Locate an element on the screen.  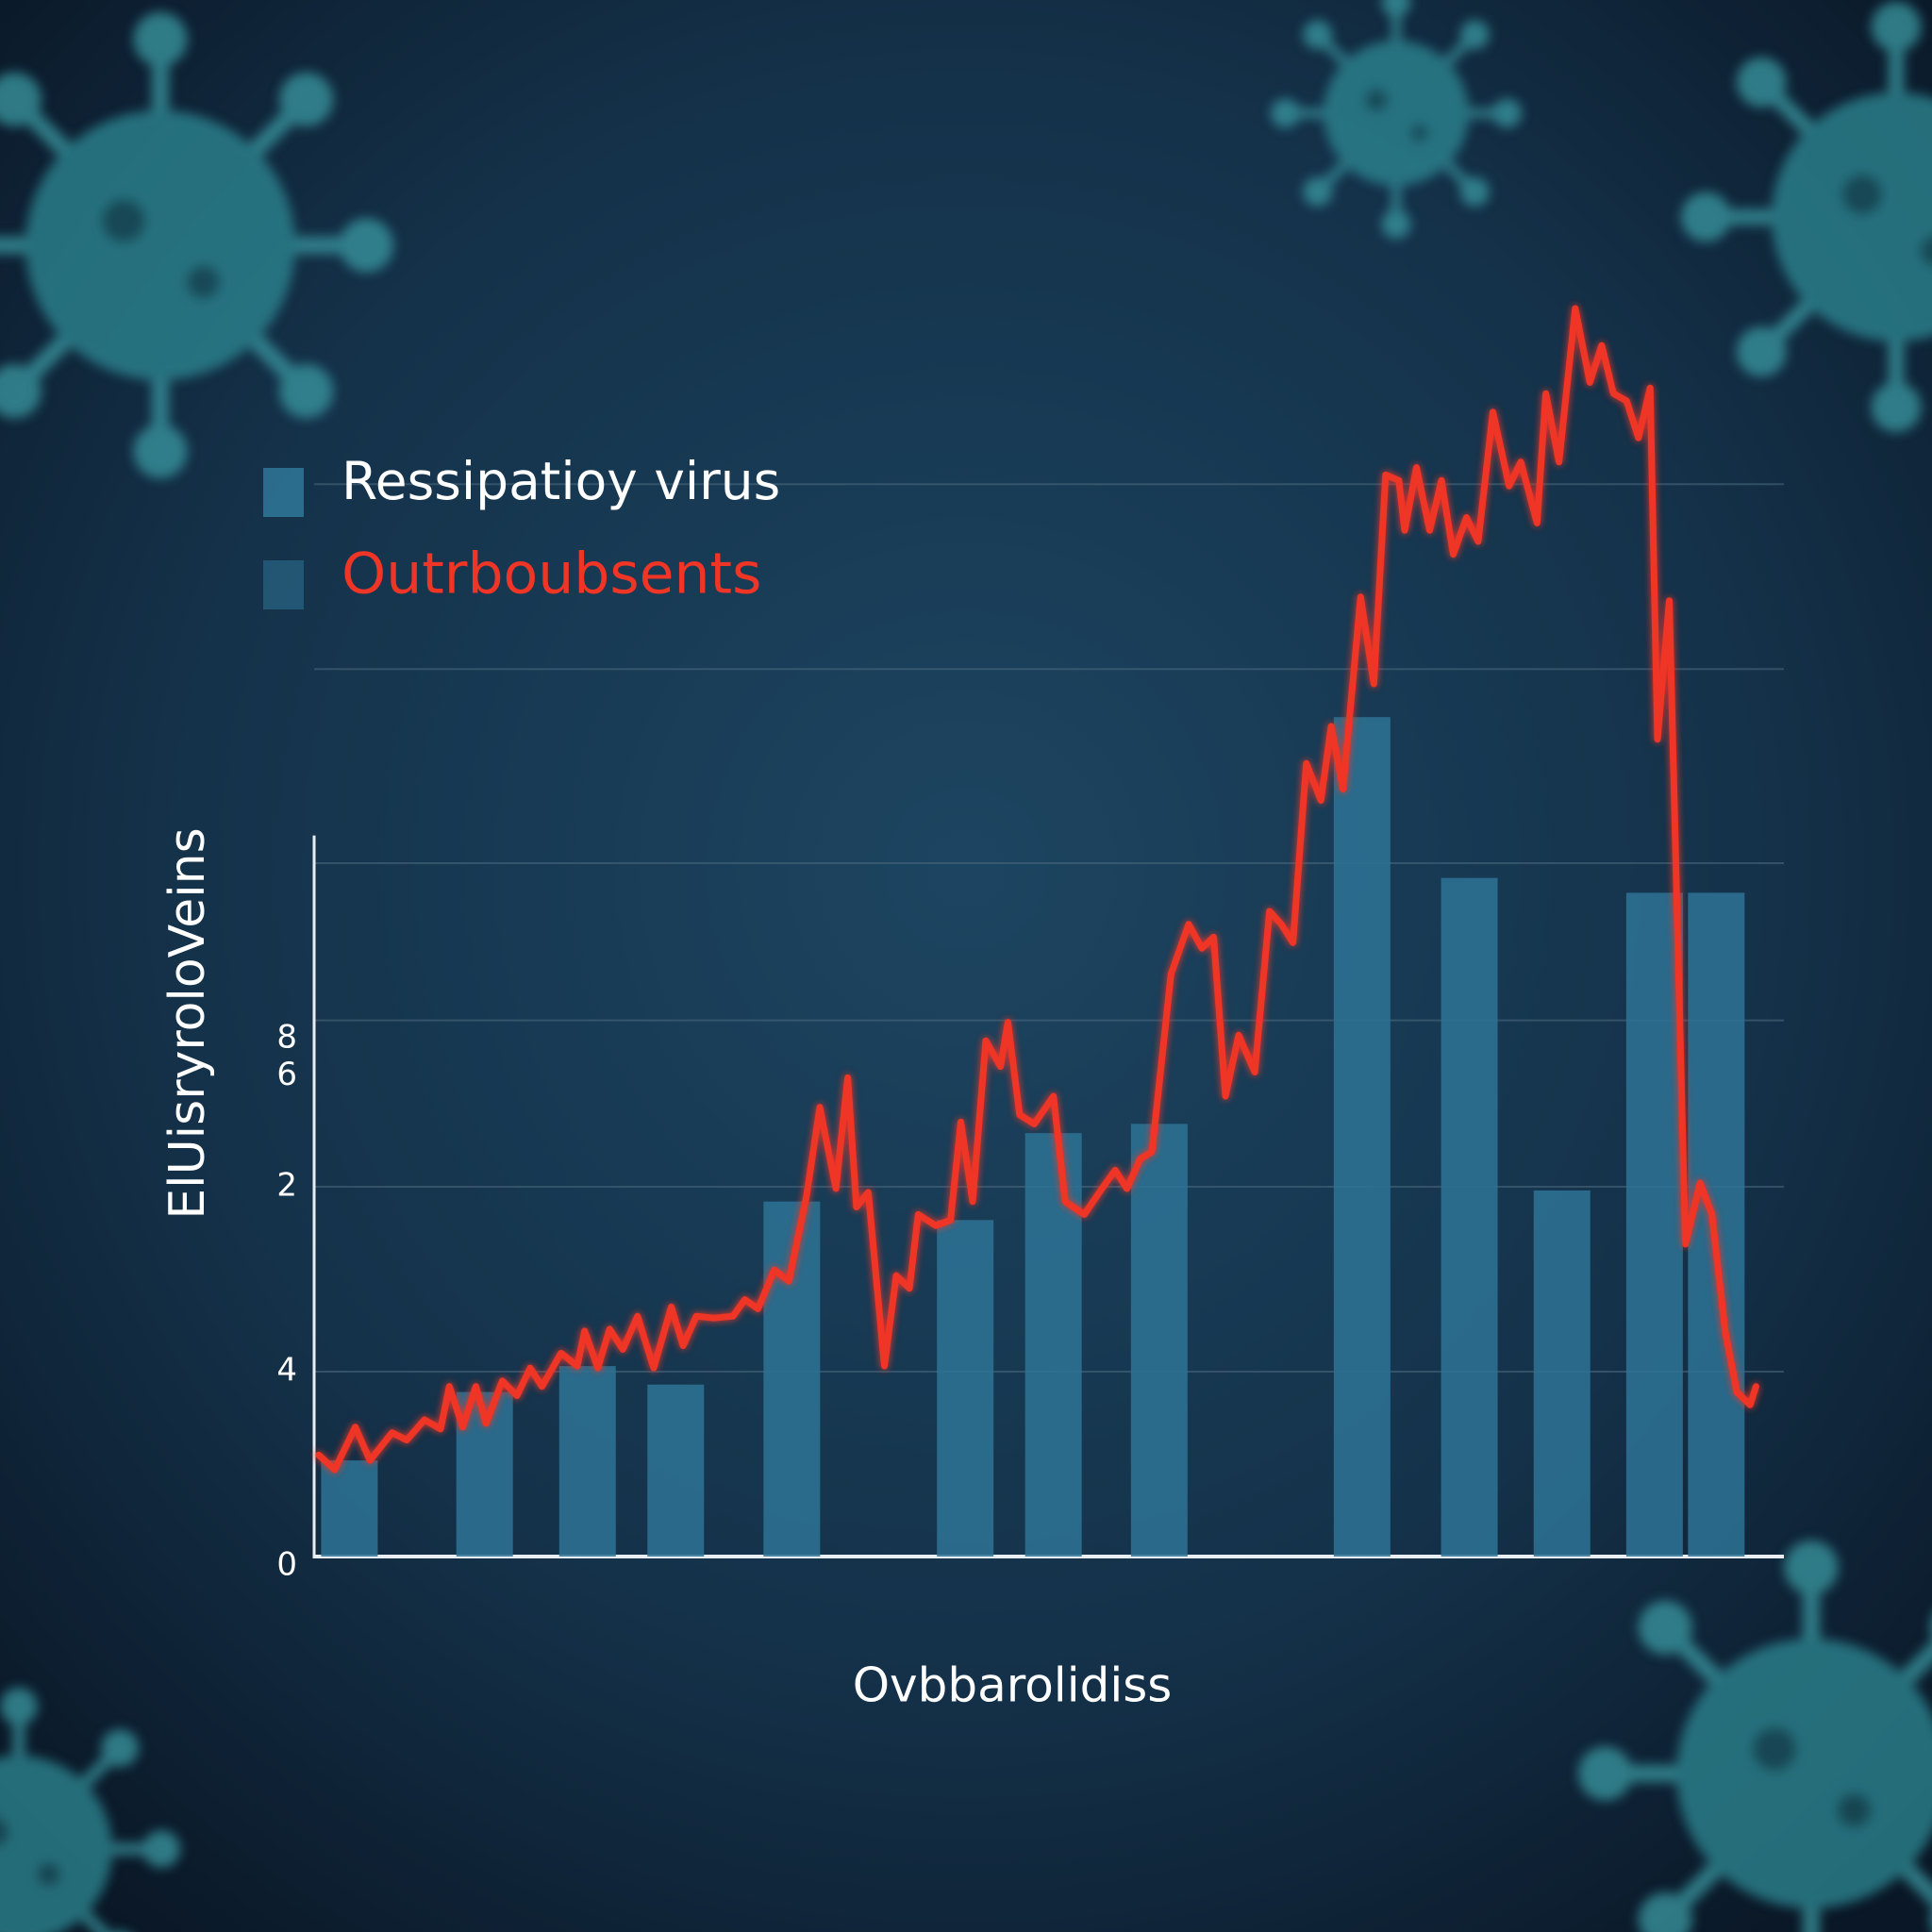
x-axis-label: Ovbbarolidiss is located at coordinates (1013, 1686).